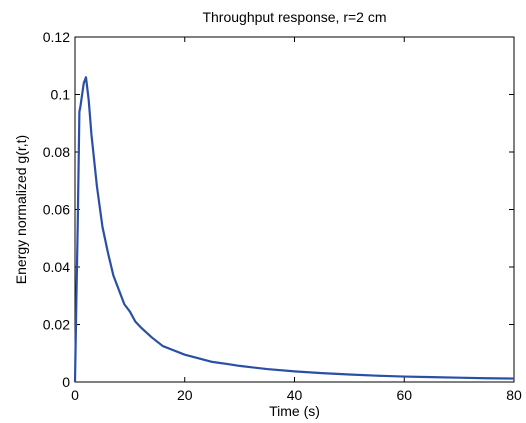 The image size is (526, 423). Describe the element at coordinates (185, 395) in the screenshot. I see `x-tick-label: 20` at that location.